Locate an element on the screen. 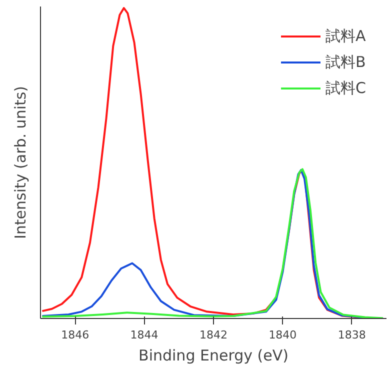 This screenshot has width=392, height=368. legend-label: 試料A is located at coordinates (346, 36).